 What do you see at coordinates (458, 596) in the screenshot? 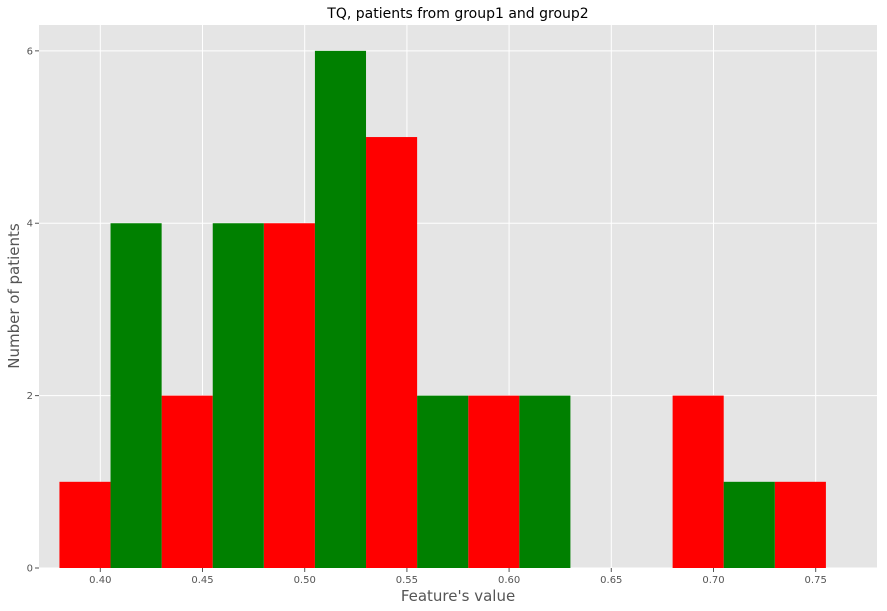
I see `x-axis-label: Feature's value` at bounding box center [458, 596].